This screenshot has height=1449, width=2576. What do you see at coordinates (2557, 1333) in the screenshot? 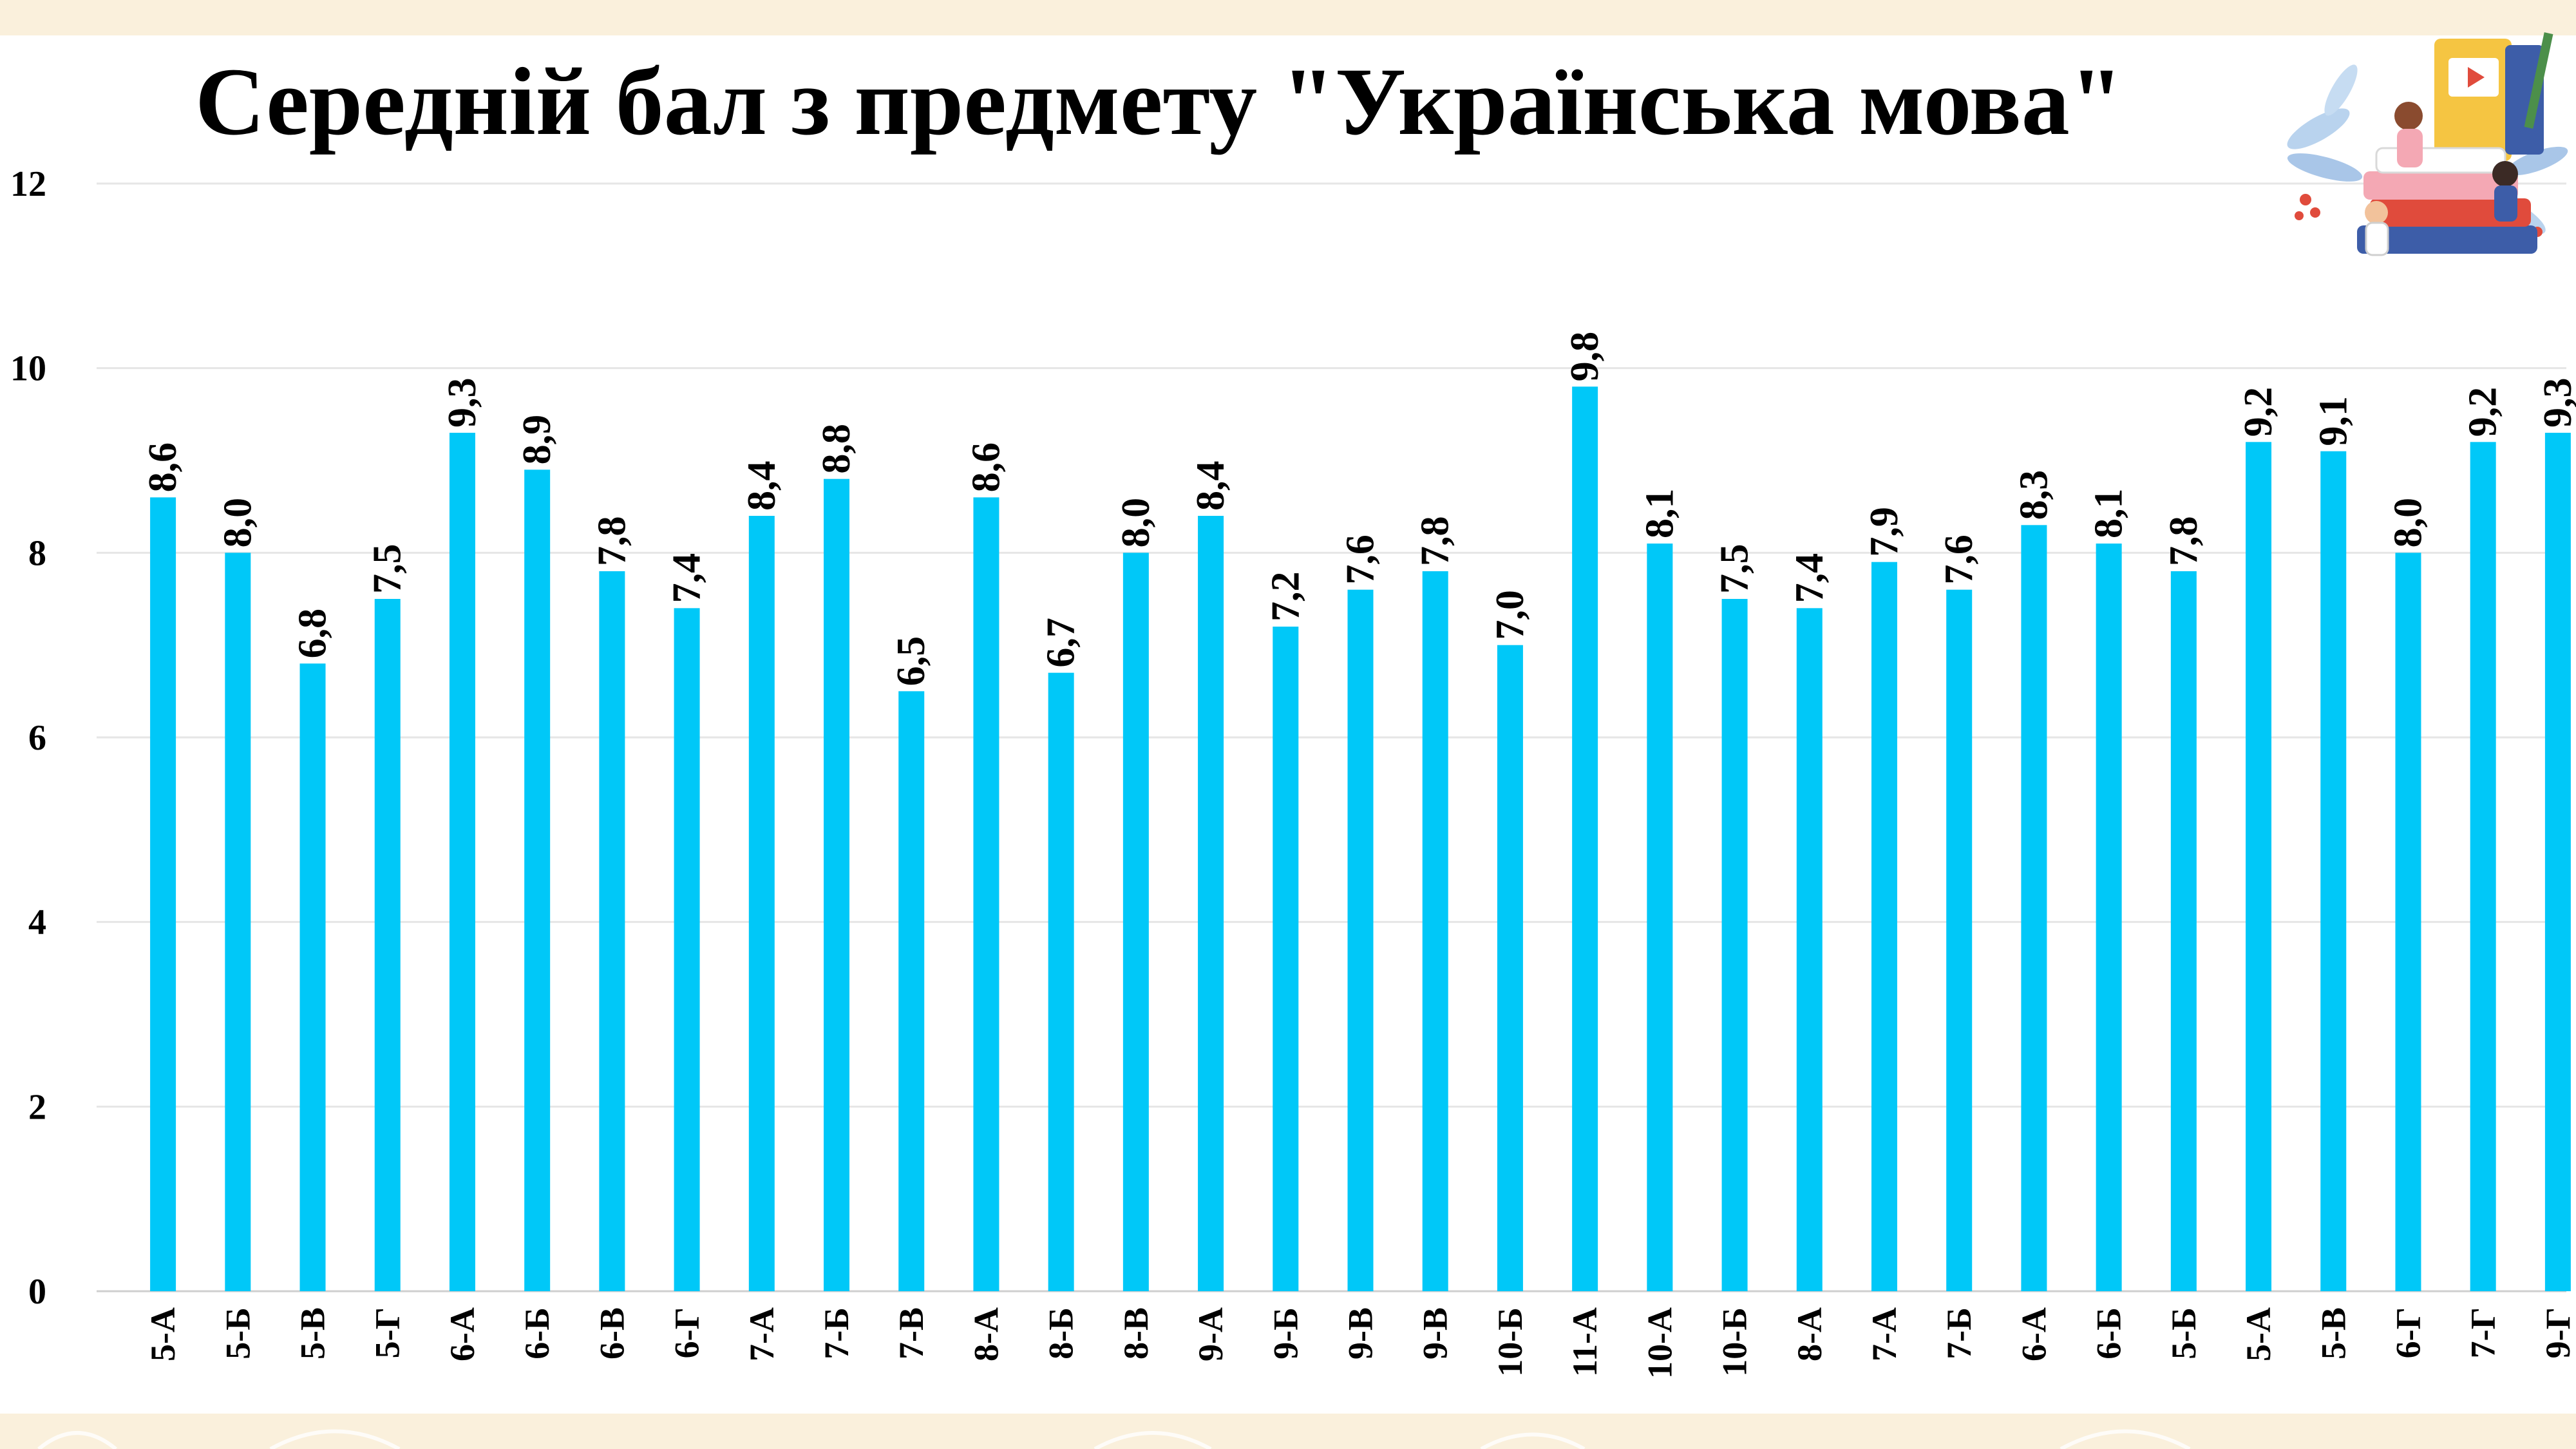
I see `x-tick-label: 9-Г` at bounding box center [2557, 1333].